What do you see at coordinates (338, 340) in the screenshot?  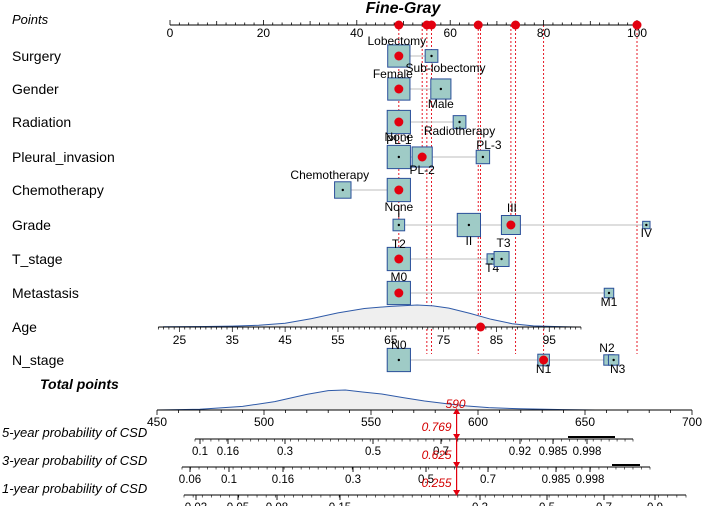 I see `age-tick-label: 55` at bounding box center [338, 340].